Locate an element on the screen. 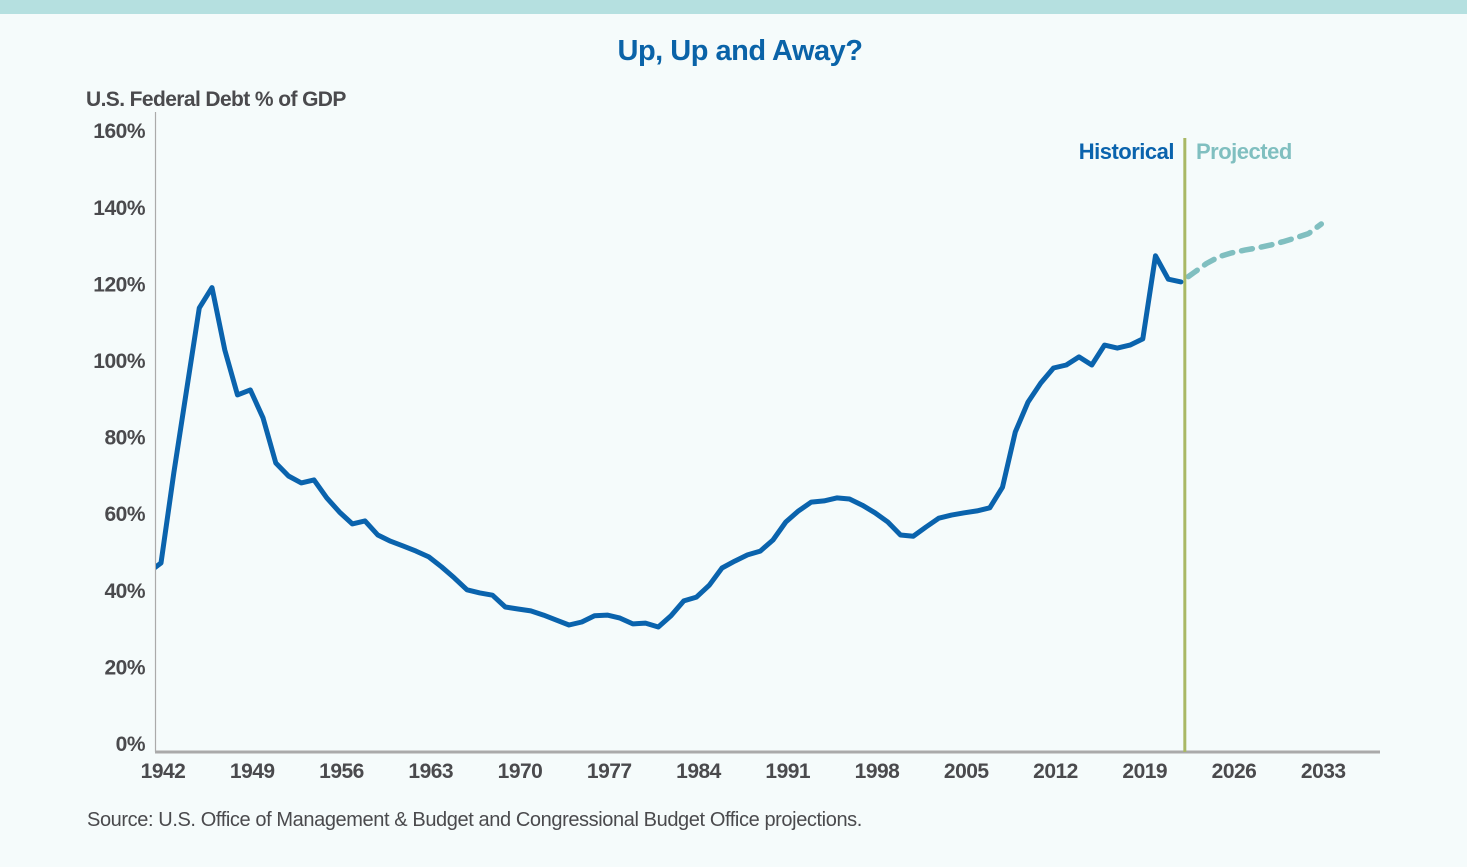 This screenshot has width=1467, height=867. y-tick-label: 100% is located at coordinates (119, 361).